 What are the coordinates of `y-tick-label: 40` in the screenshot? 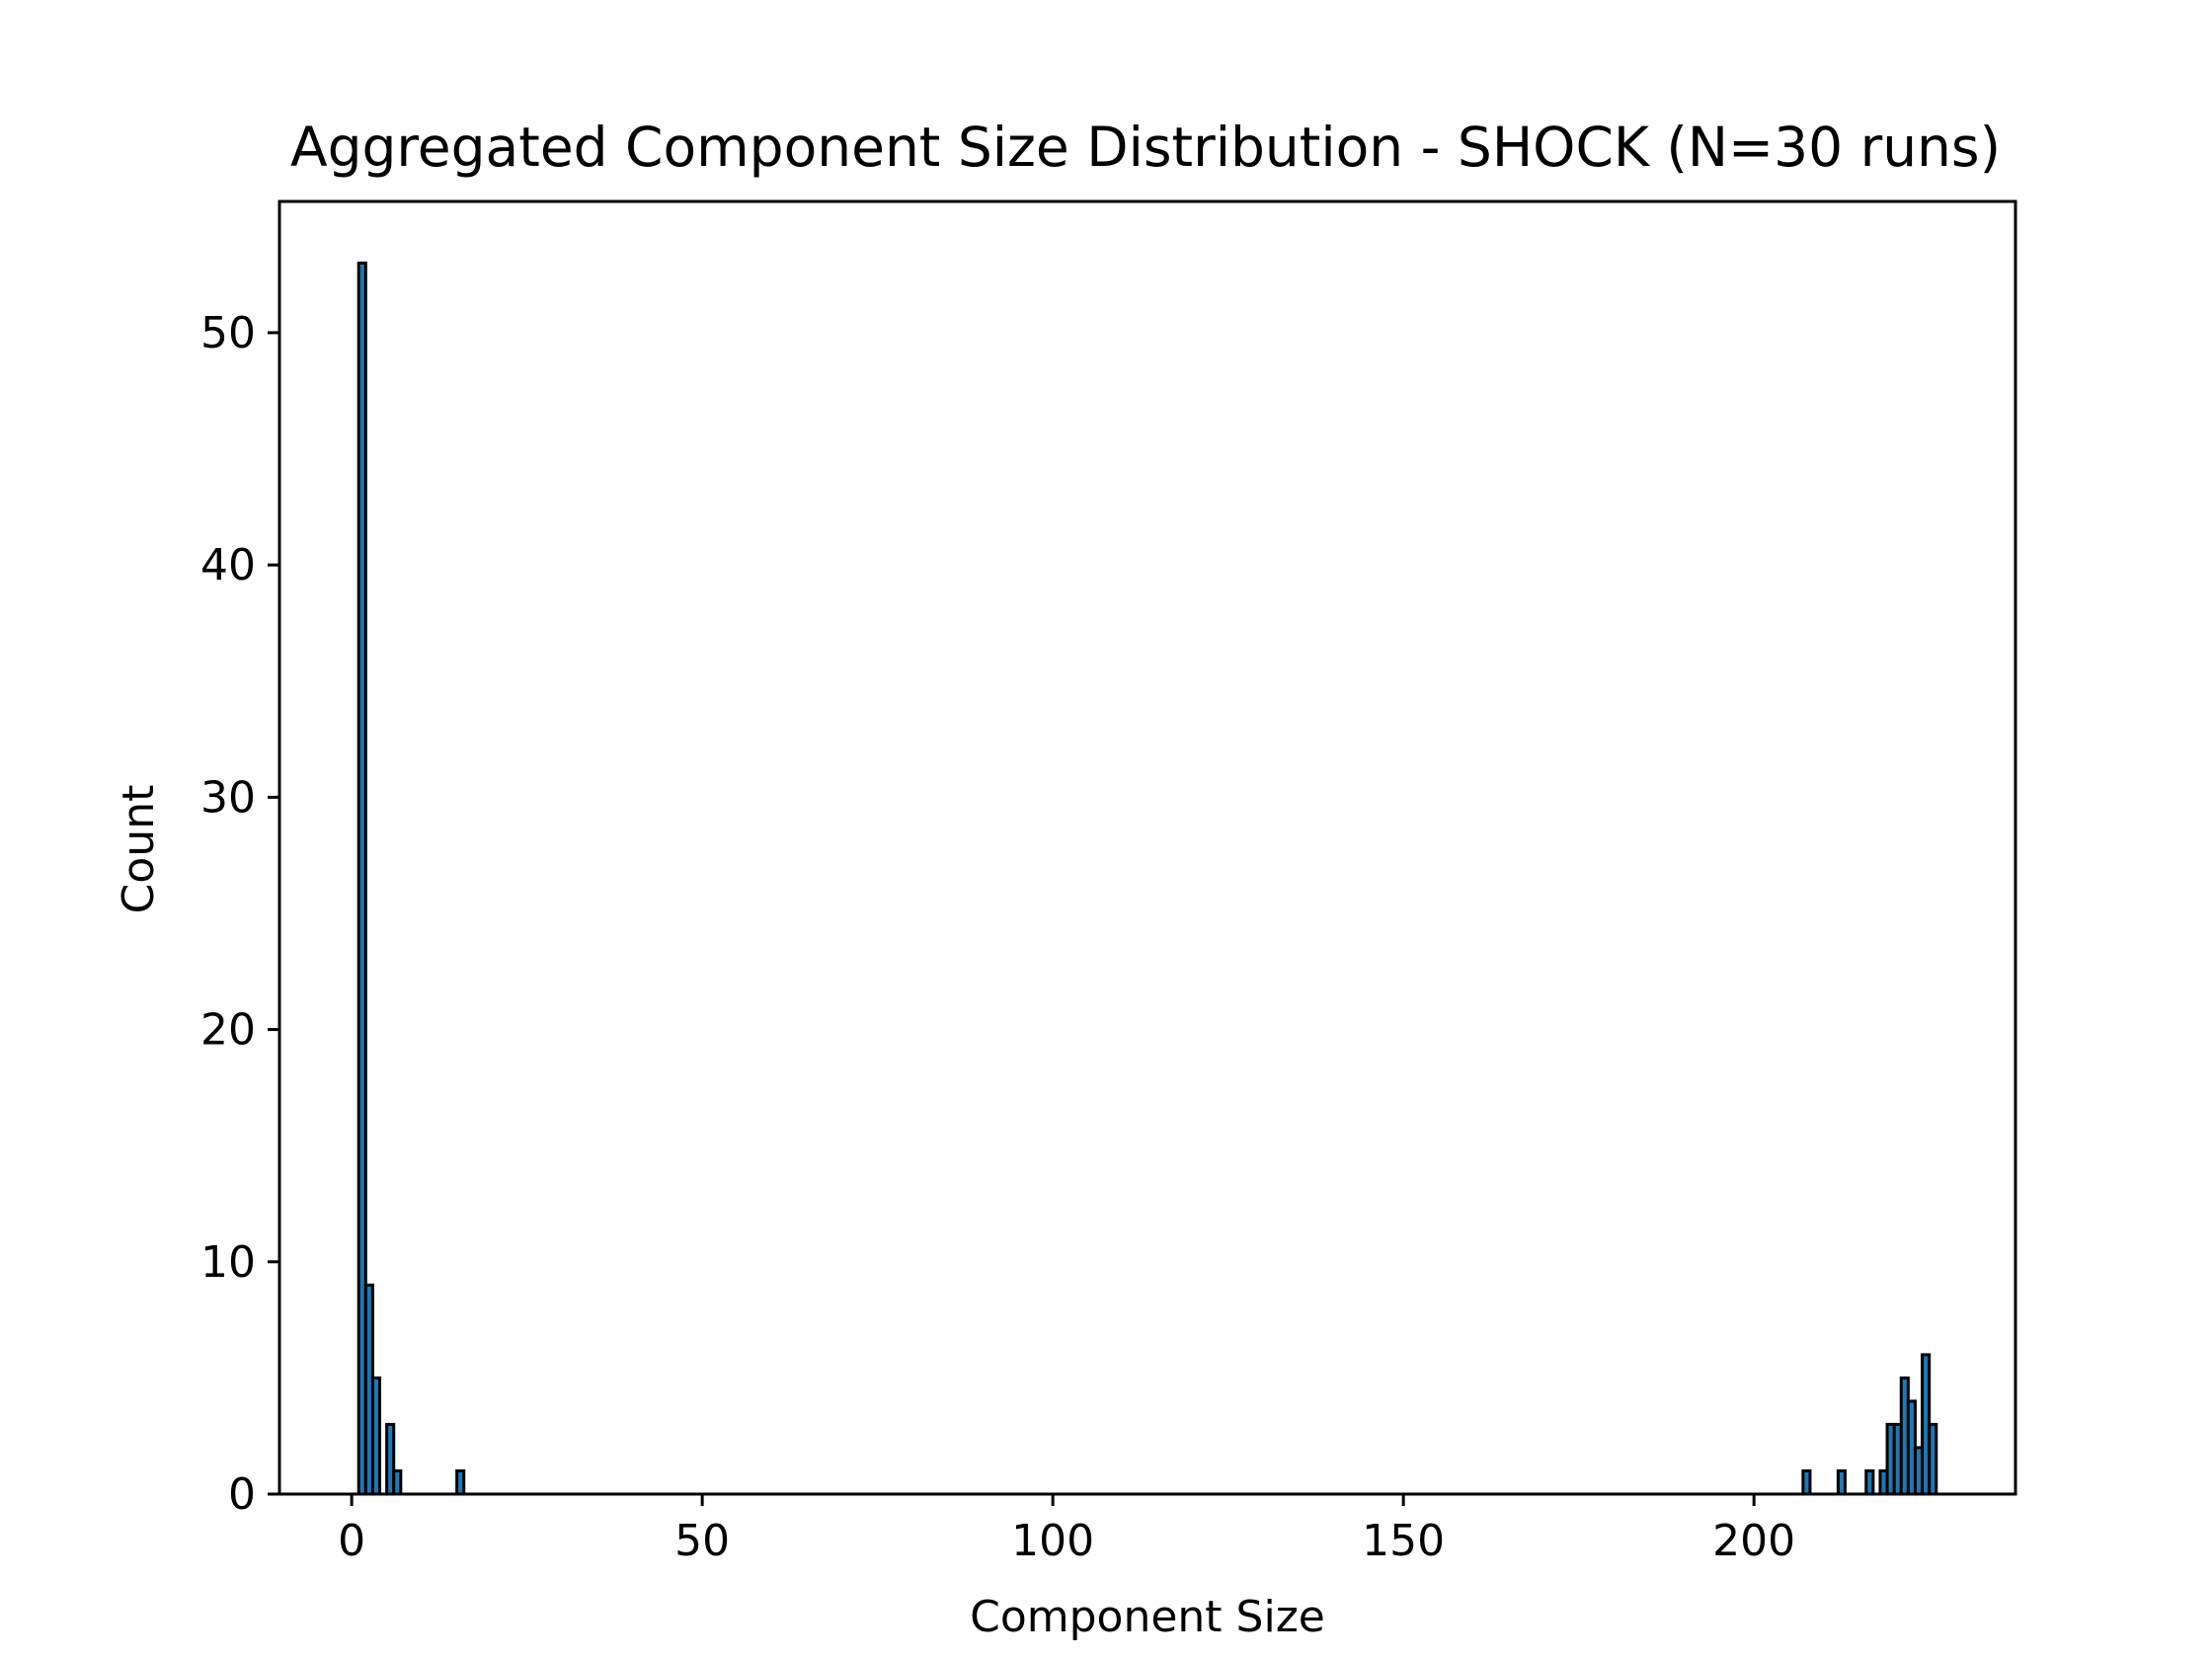 It's located at (228, 566).